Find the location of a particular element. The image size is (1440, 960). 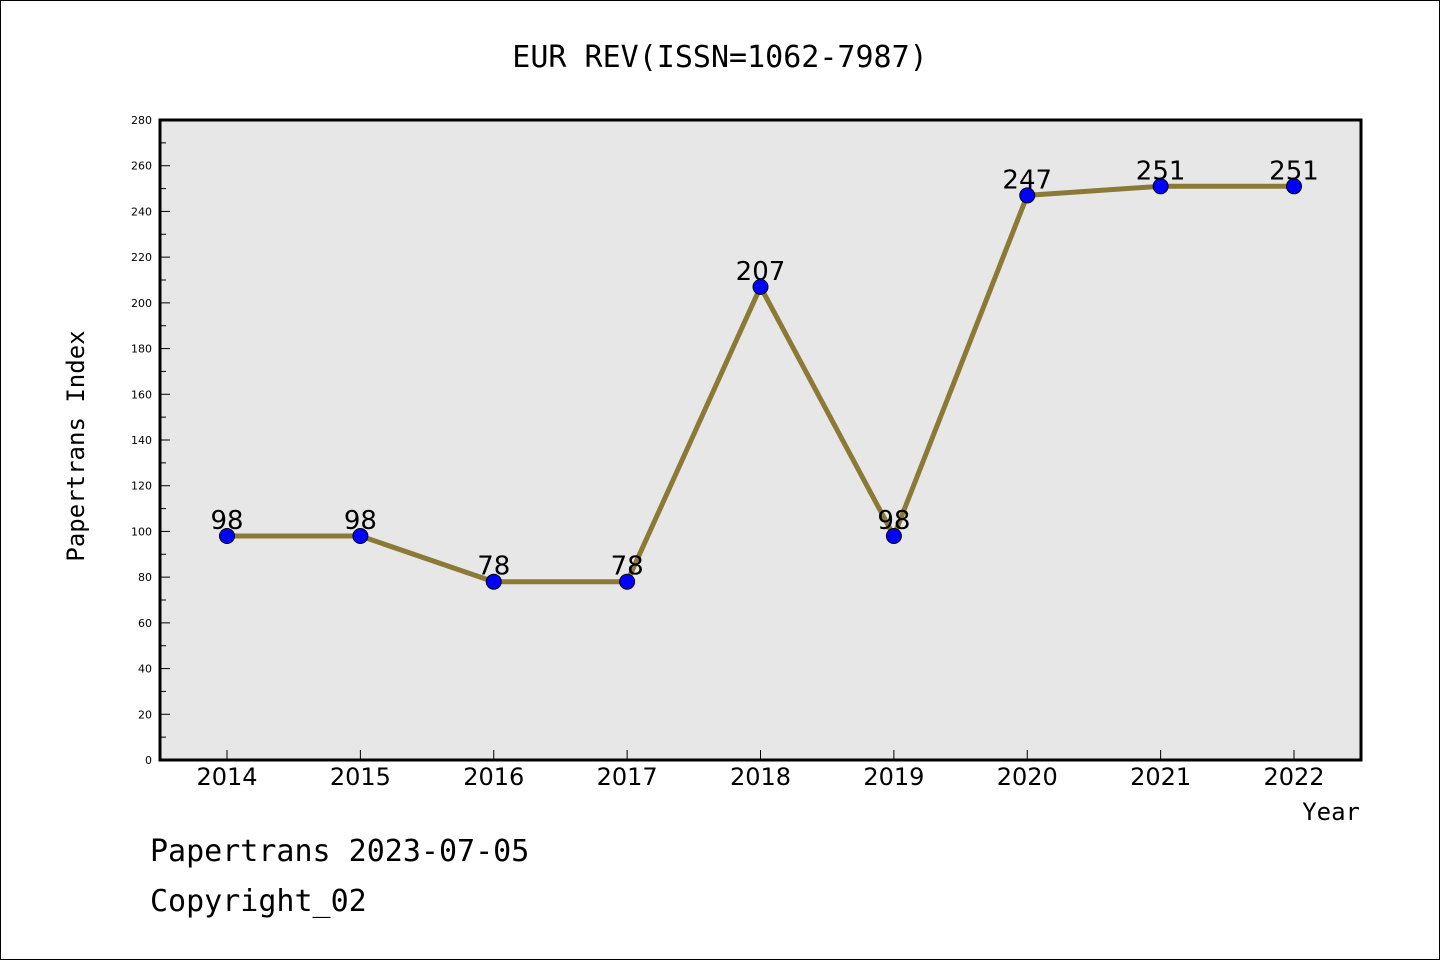

y-tick-label: 180 is located at coordinates (141, 349).